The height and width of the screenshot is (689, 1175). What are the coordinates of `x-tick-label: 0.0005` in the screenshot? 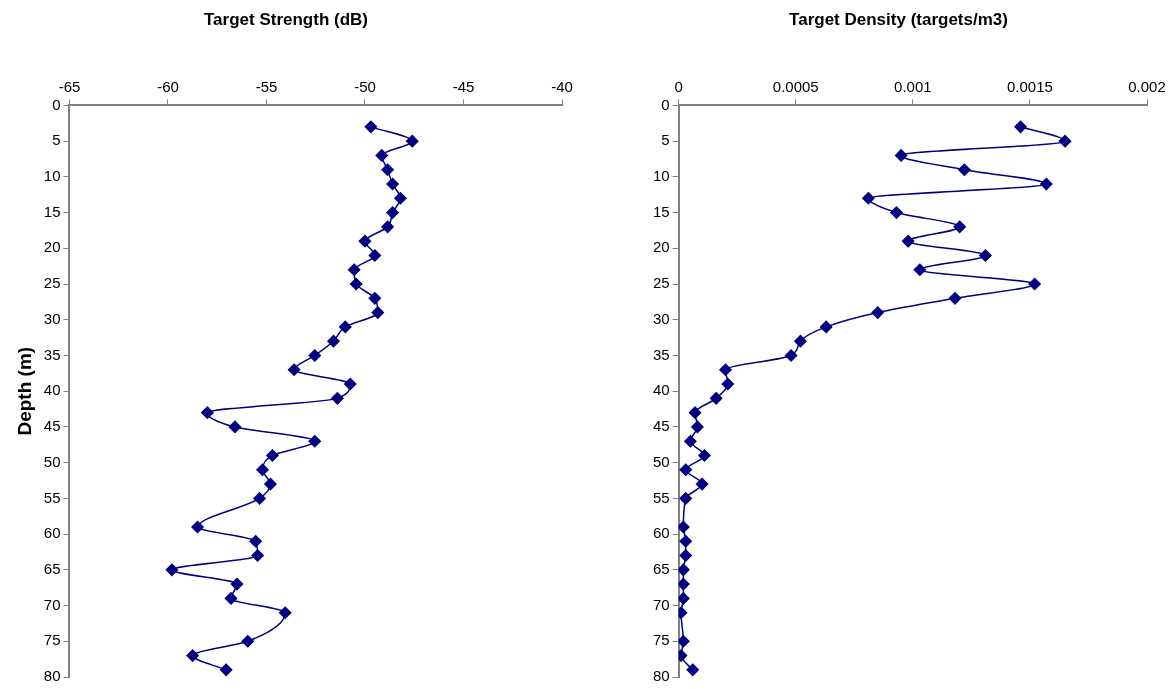 It's located at (795, 86).